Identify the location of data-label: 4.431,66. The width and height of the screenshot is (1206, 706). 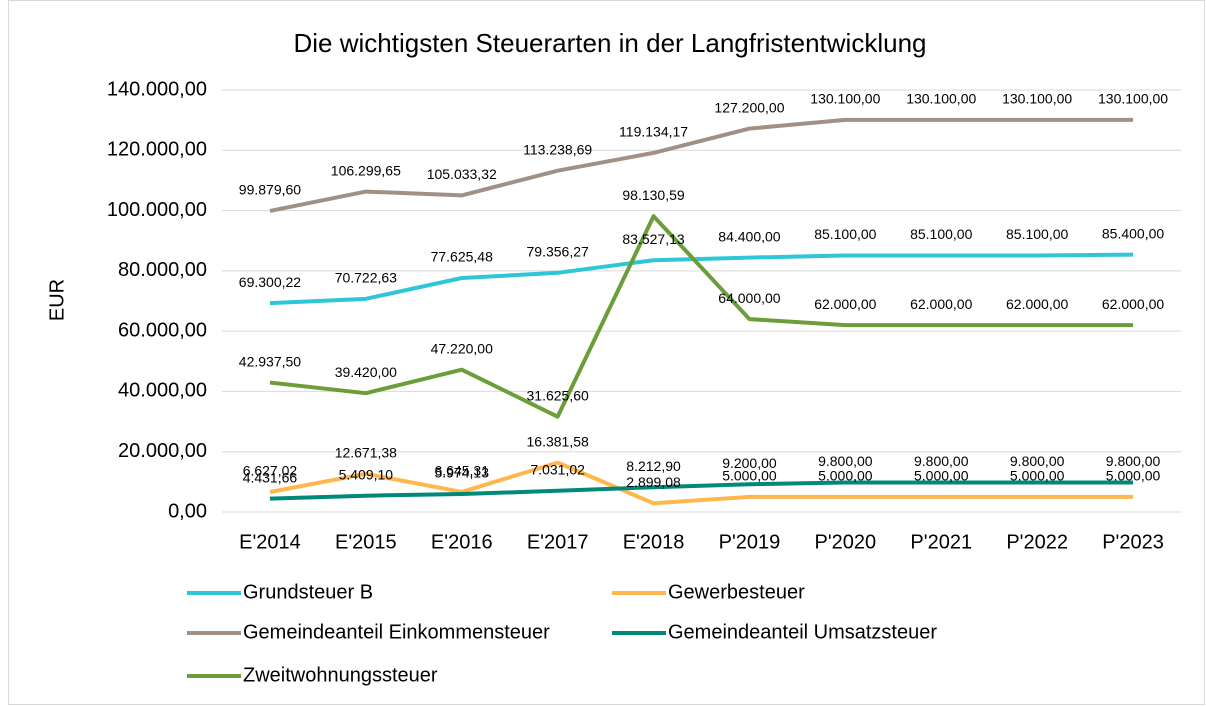
(270, 477).